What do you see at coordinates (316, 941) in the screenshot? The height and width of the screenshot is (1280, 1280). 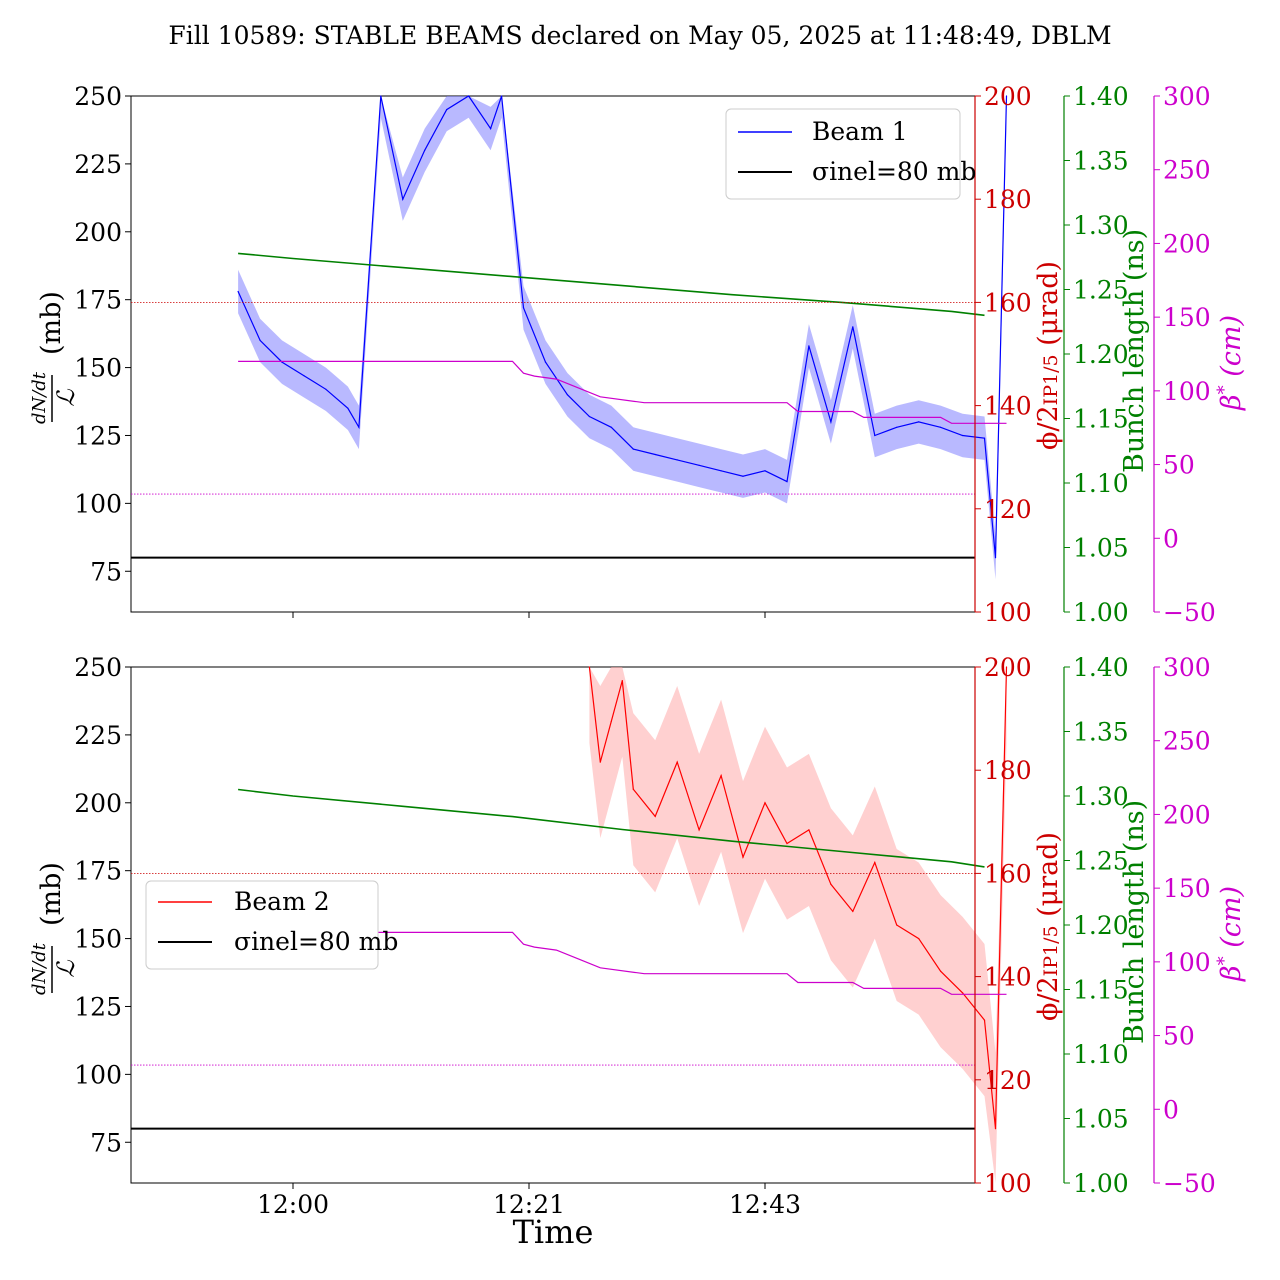 I see `bottom-legend-sigma: σinel=80 mb` at bounding box center [316, 941].